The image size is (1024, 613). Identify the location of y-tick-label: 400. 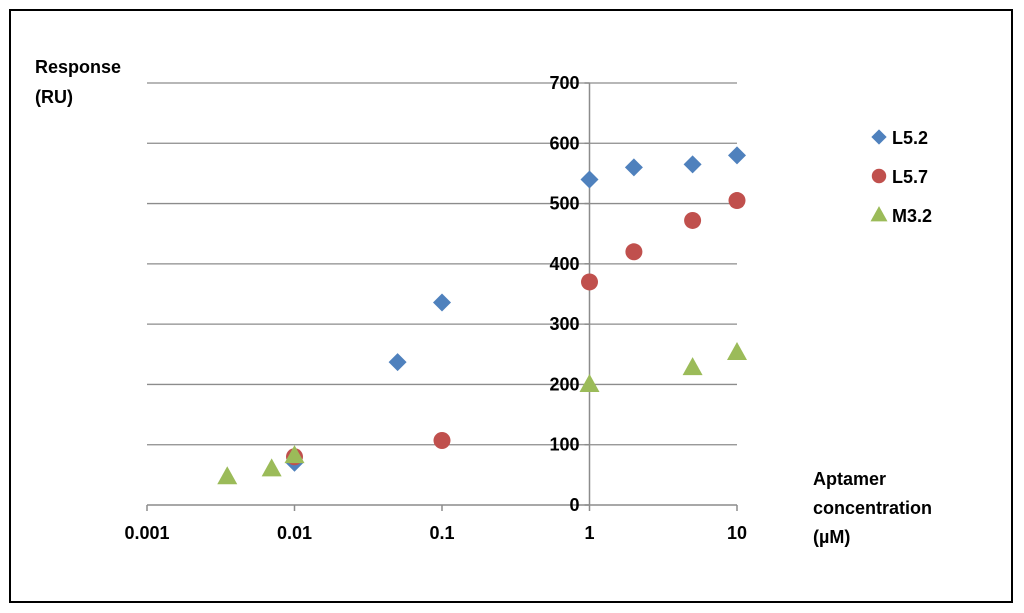
(564, 264).